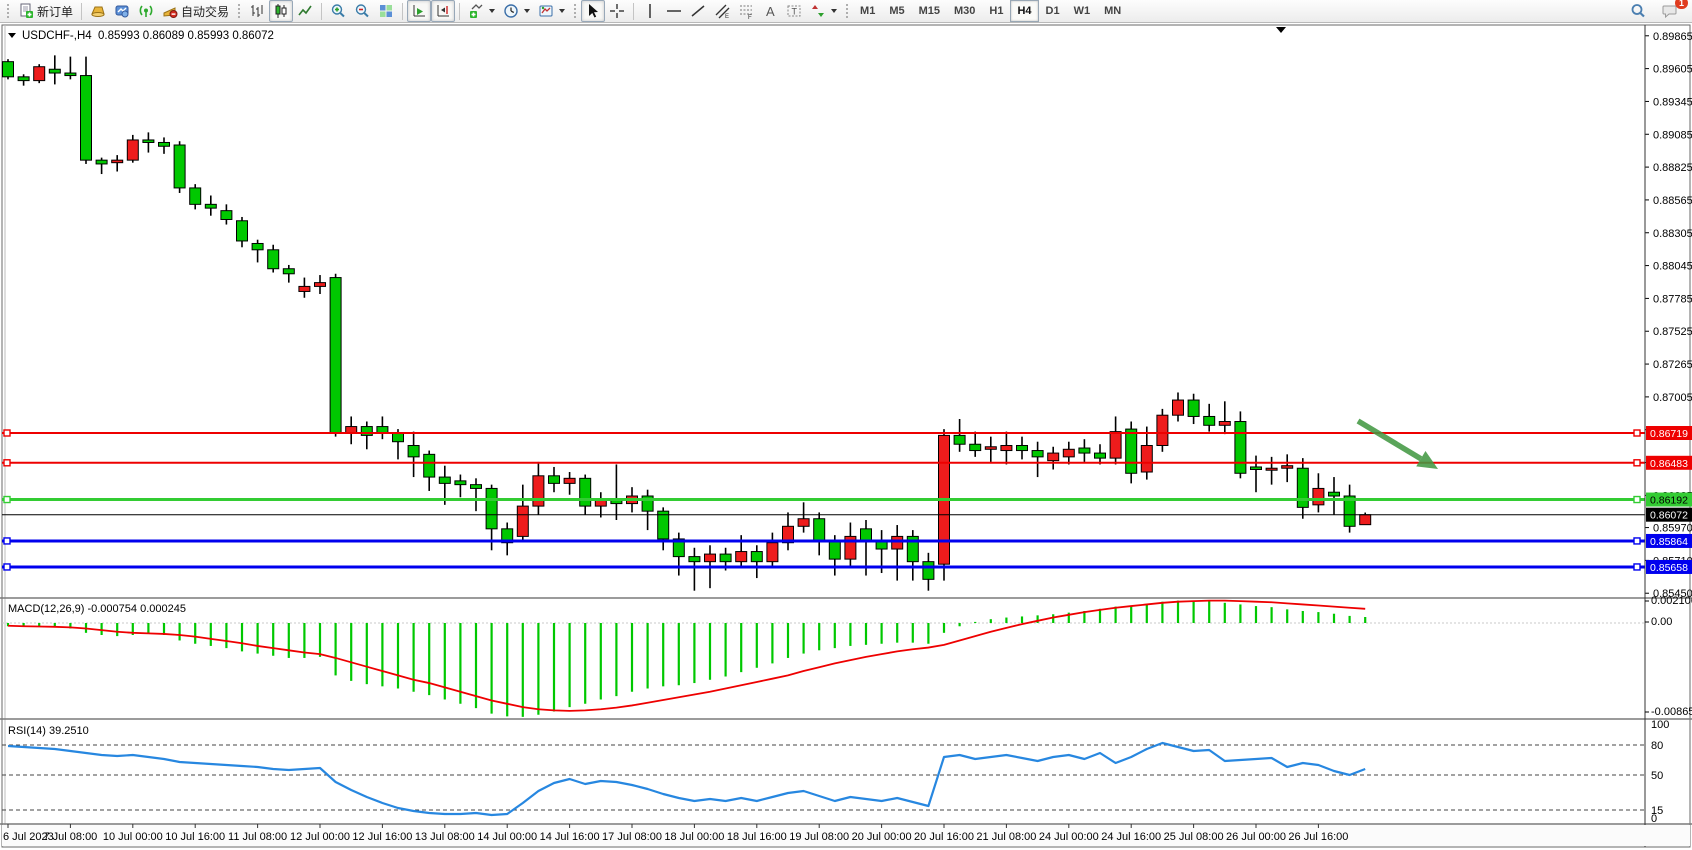  I want to click on candles-chart-icon, so click(281, 11).